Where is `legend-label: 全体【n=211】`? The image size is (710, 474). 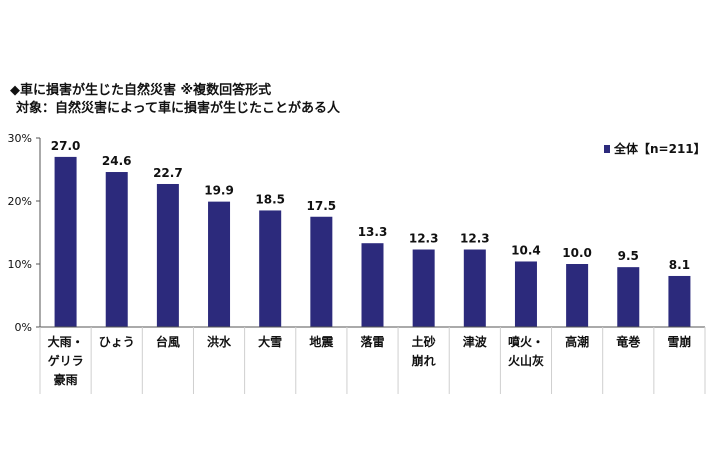 legend-label: 全体【n=211】 is located at coordinates (659, 148).